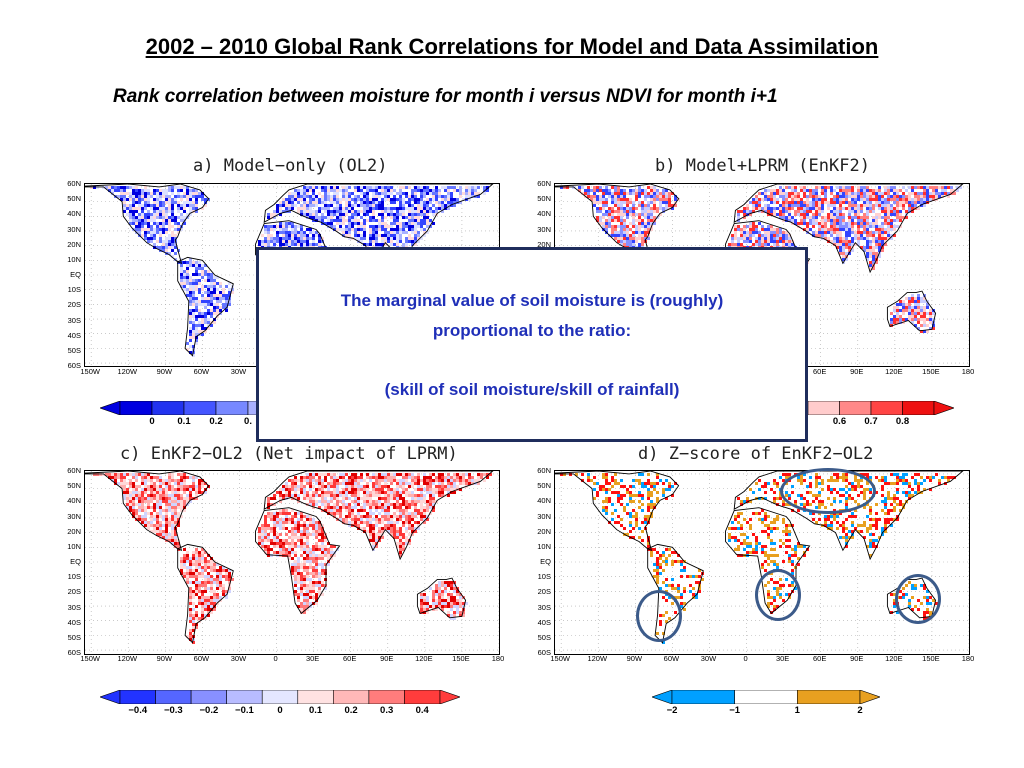 The width and height of the screenshot is (1024, 768). Describe the element at coordinates (902, 421) in the screenshot. I see `colorbar-label: 0.8` at that location.